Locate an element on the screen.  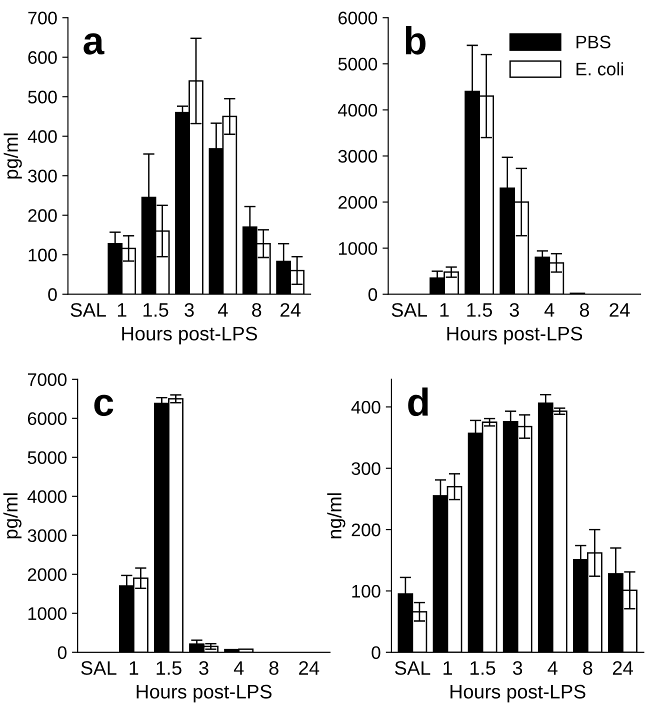
legend-label: E. coli is located at coordinates (600, 69).